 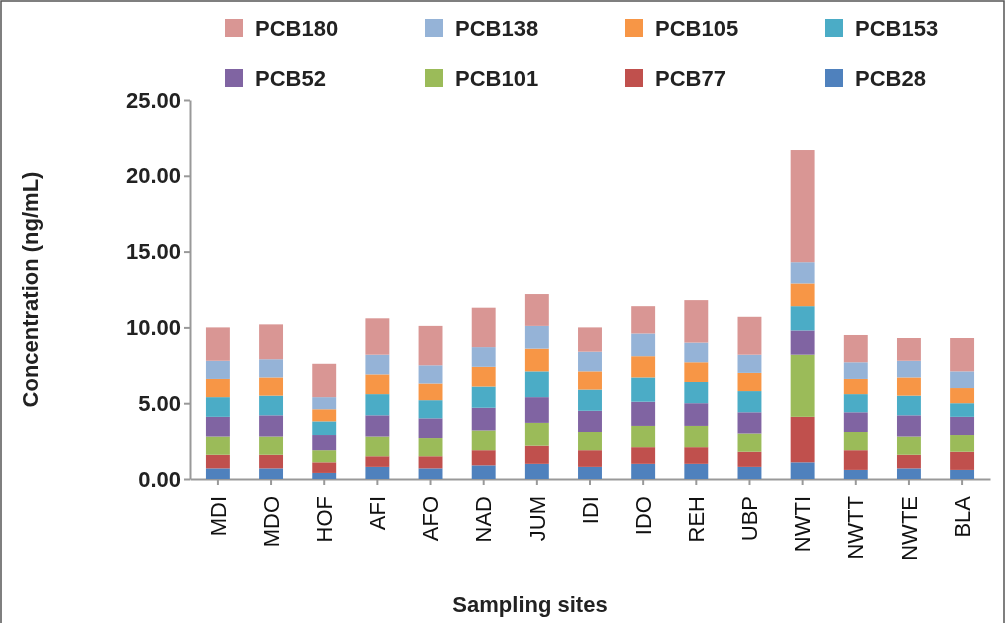 I want to click on x-tick-label: NAD, so click(x=484, y=519).